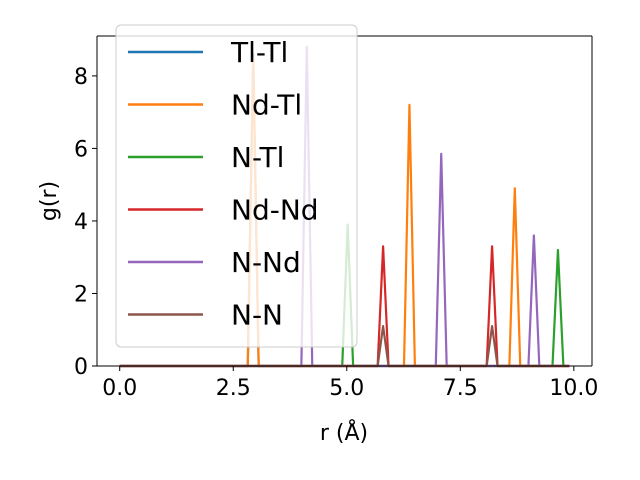 The image size is (640, 480). What do you see at coordinates (573, 388) in the screenshot?
I see `x-tick-label: 10.0` at bounding box center [573, 388].